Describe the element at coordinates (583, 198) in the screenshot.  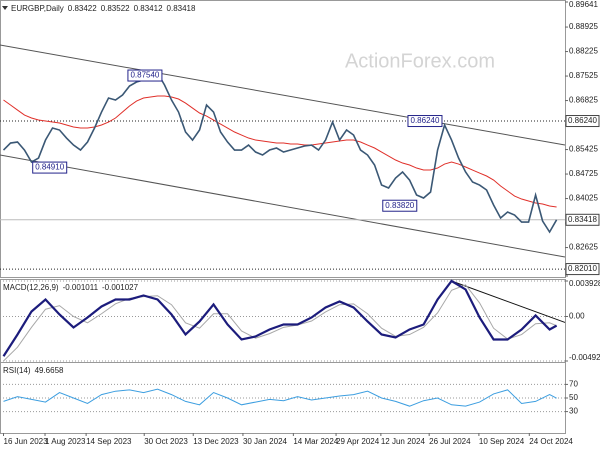
I see `y-tick-label: 0.84025` at that location.